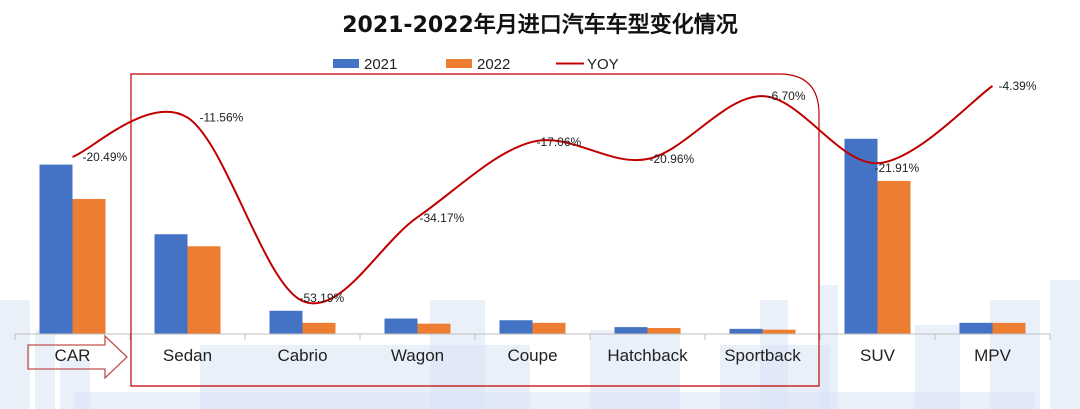 Image resolution: width=1080 pixels, height=409 pixels. Describe the element at coordinates (549, 328) in the screenshot. I see `bar-2022-coupe` at that location.